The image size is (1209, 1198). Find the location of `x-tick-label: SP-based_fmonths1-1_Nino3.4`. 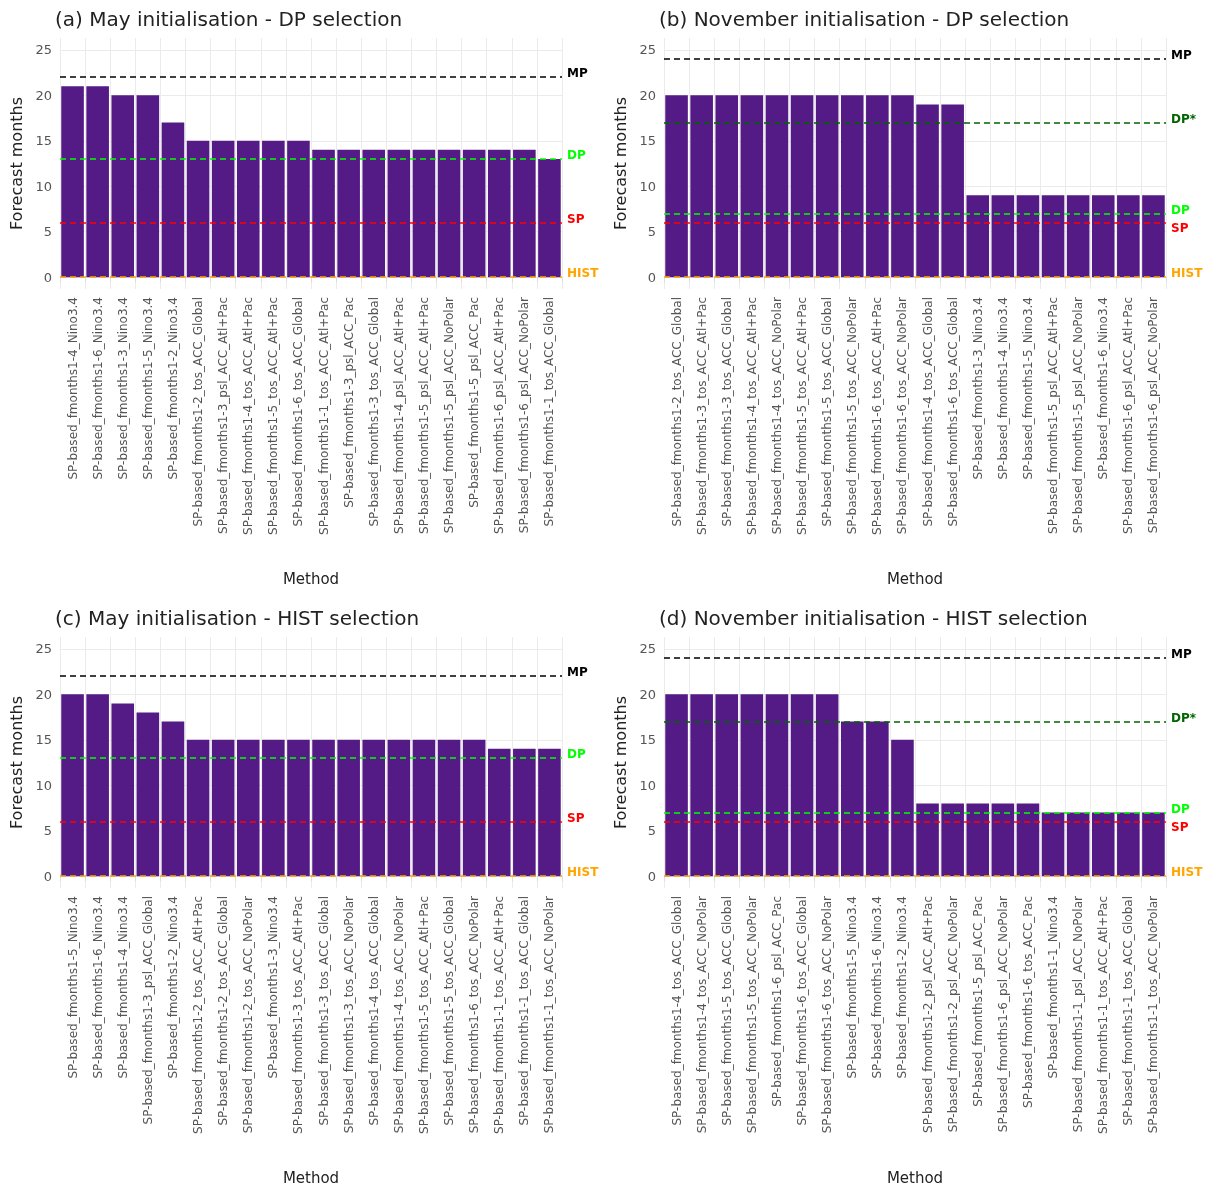

x-tick-label: SP-based_fmonths1-1_Nino3.4 is located at coordinates (1053, 987).